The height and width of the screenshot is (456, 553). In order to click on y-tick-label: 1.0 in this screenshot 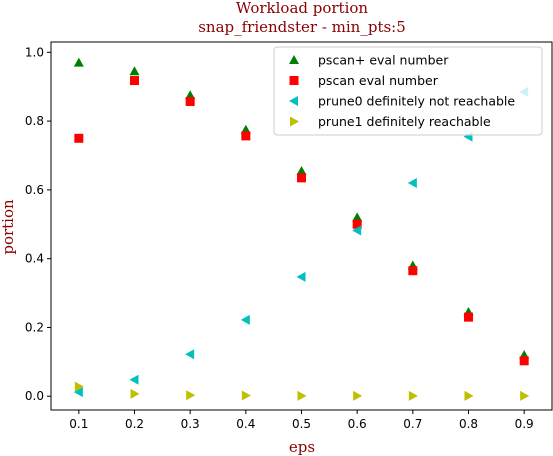, I will do `click(34, 52)`.